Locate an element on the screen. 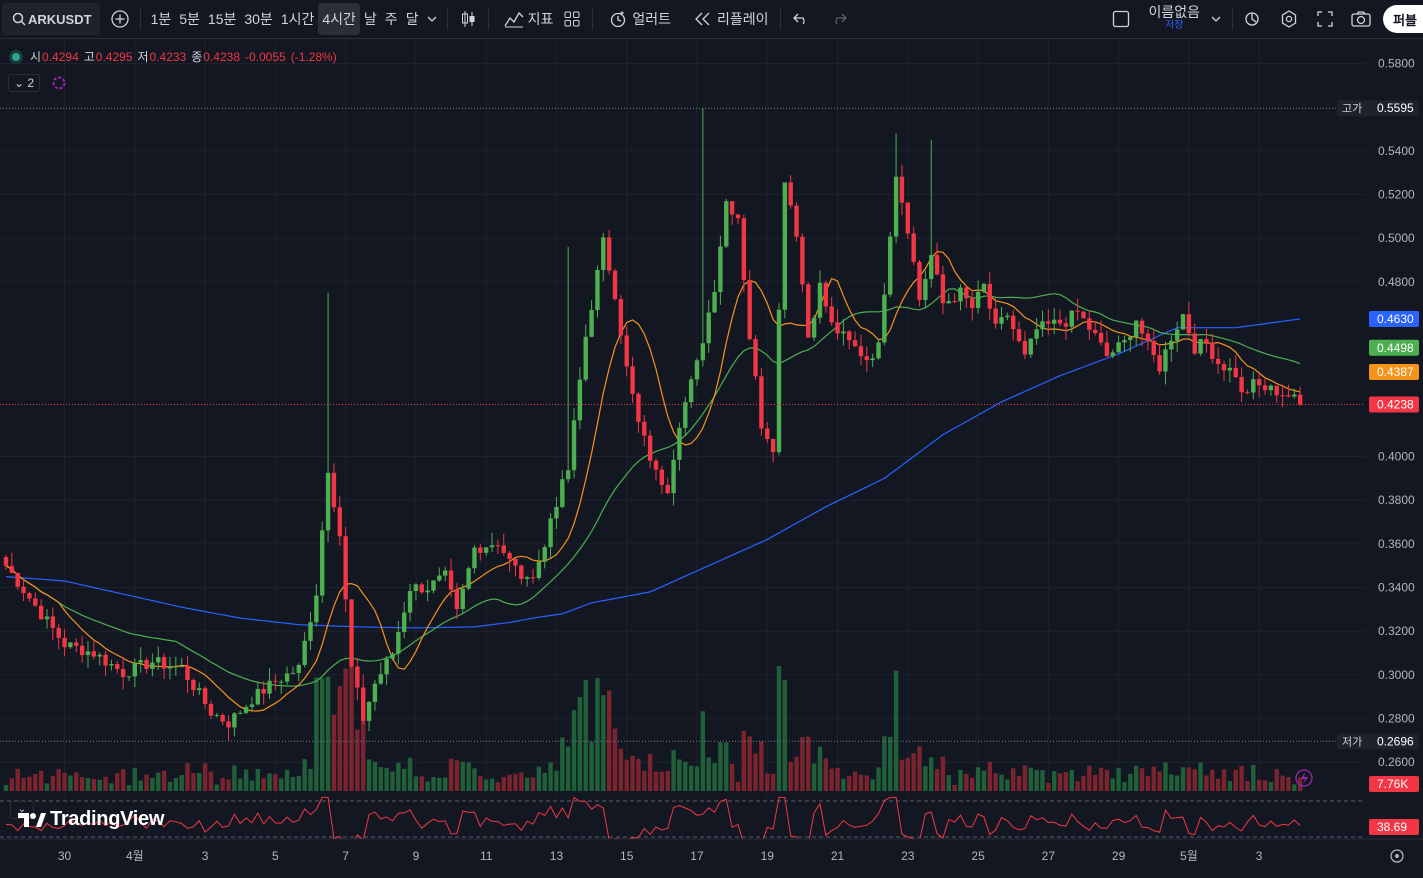 The height and width of the screenshot is (878, 1423). price-tick-label: 0.3200 is located at coordinates (1396, 631).